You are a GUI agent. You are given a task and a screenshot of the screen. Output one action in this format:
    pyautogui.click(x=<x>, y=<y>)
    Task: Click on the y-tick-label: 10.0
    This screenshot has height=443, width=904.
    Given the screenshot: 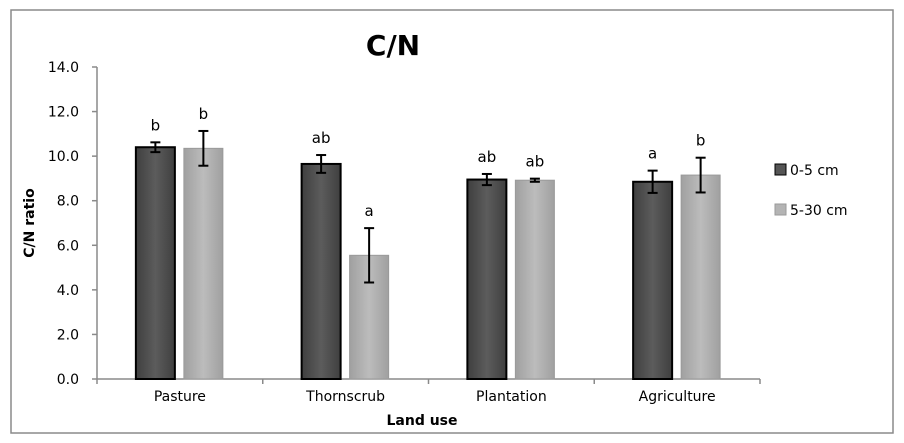 What is the action you would take?
    pyautogui.click(x=63, y=157)
    